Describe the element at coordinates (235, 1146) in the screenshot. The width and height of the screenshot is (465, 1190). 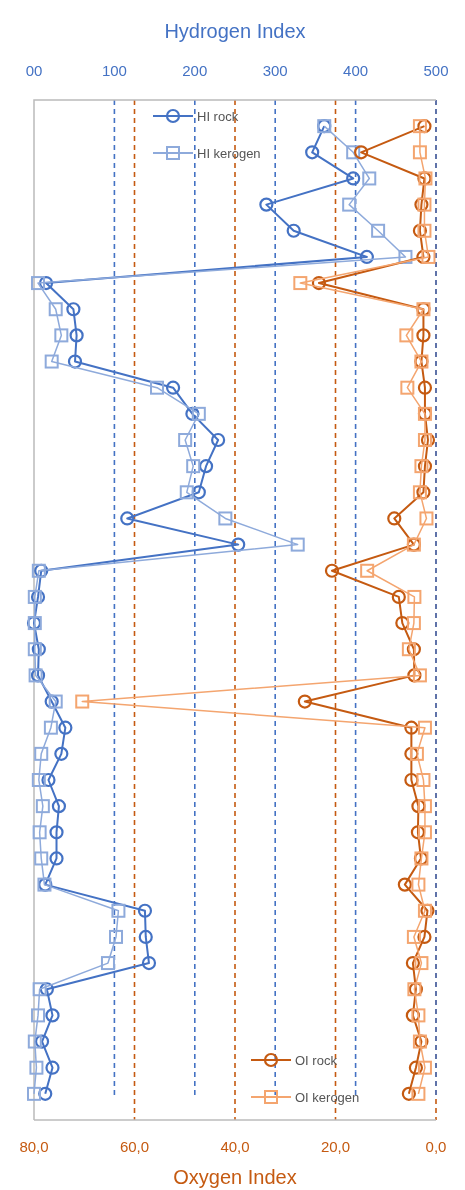
I see `x-tick-label: 40,0` at that location.